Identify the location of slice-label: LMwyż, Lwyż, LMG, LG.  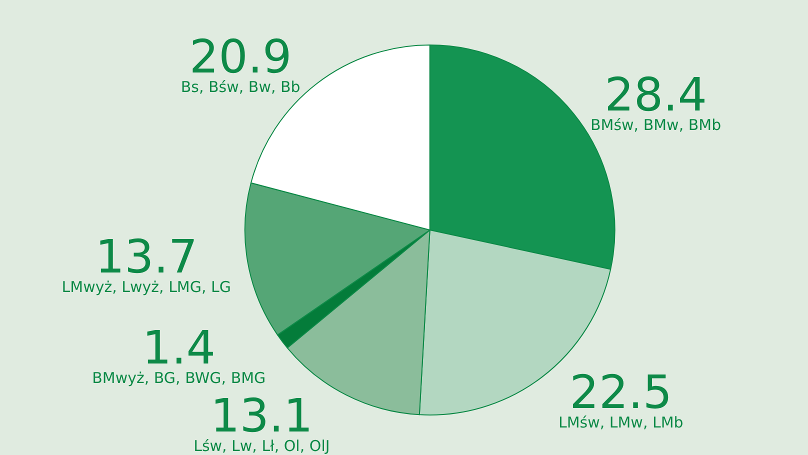
(147, 287).